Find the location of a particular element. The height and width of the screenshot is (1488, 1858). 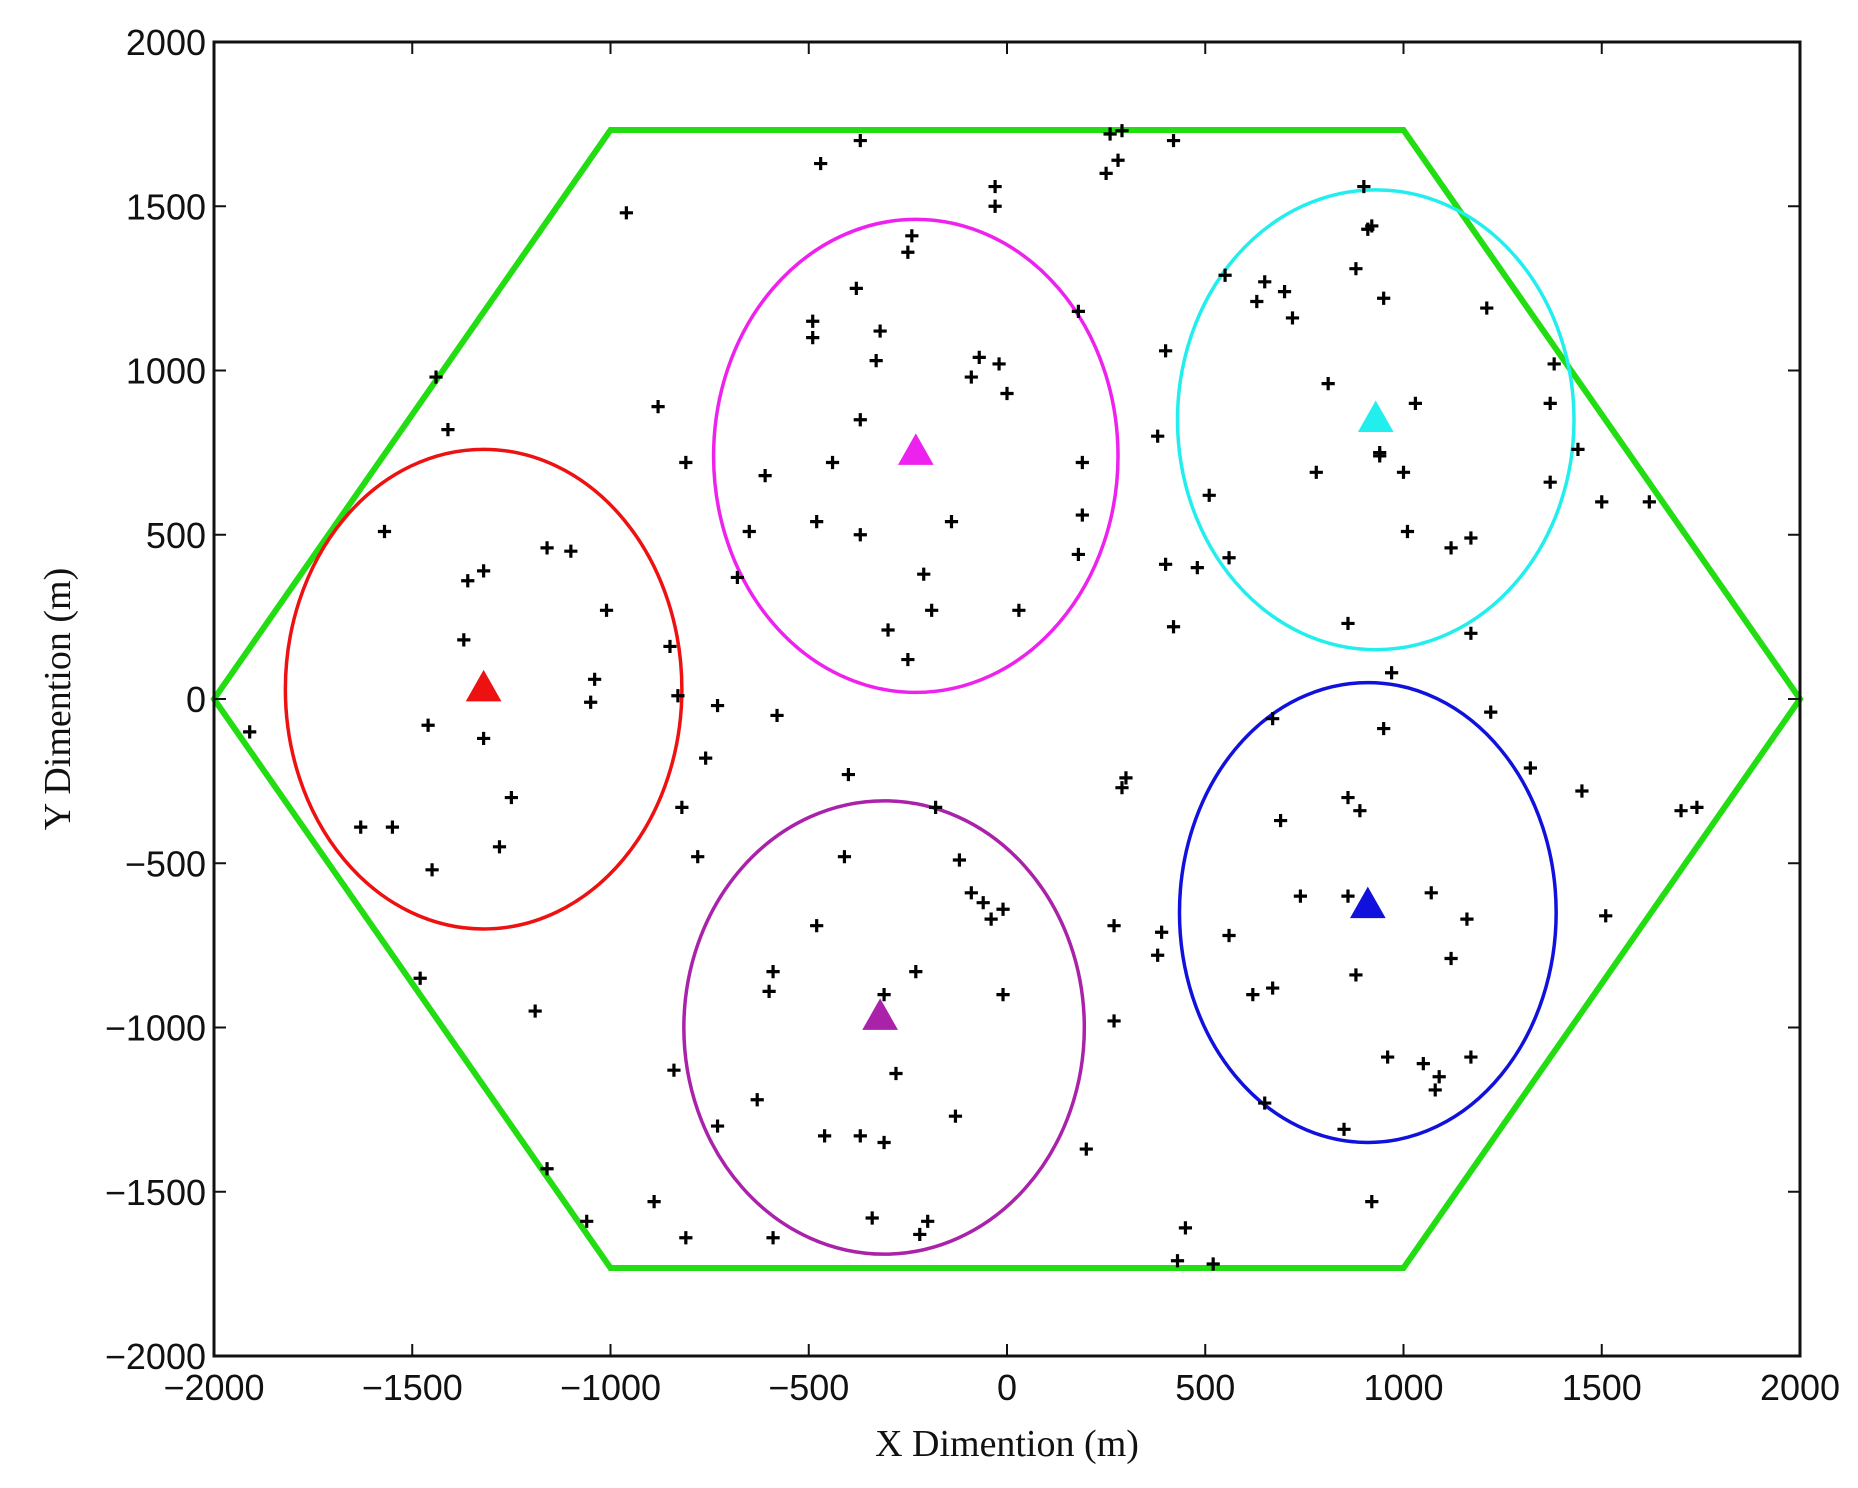

y-tick-label: 0 is located at coordinates (196, 699).